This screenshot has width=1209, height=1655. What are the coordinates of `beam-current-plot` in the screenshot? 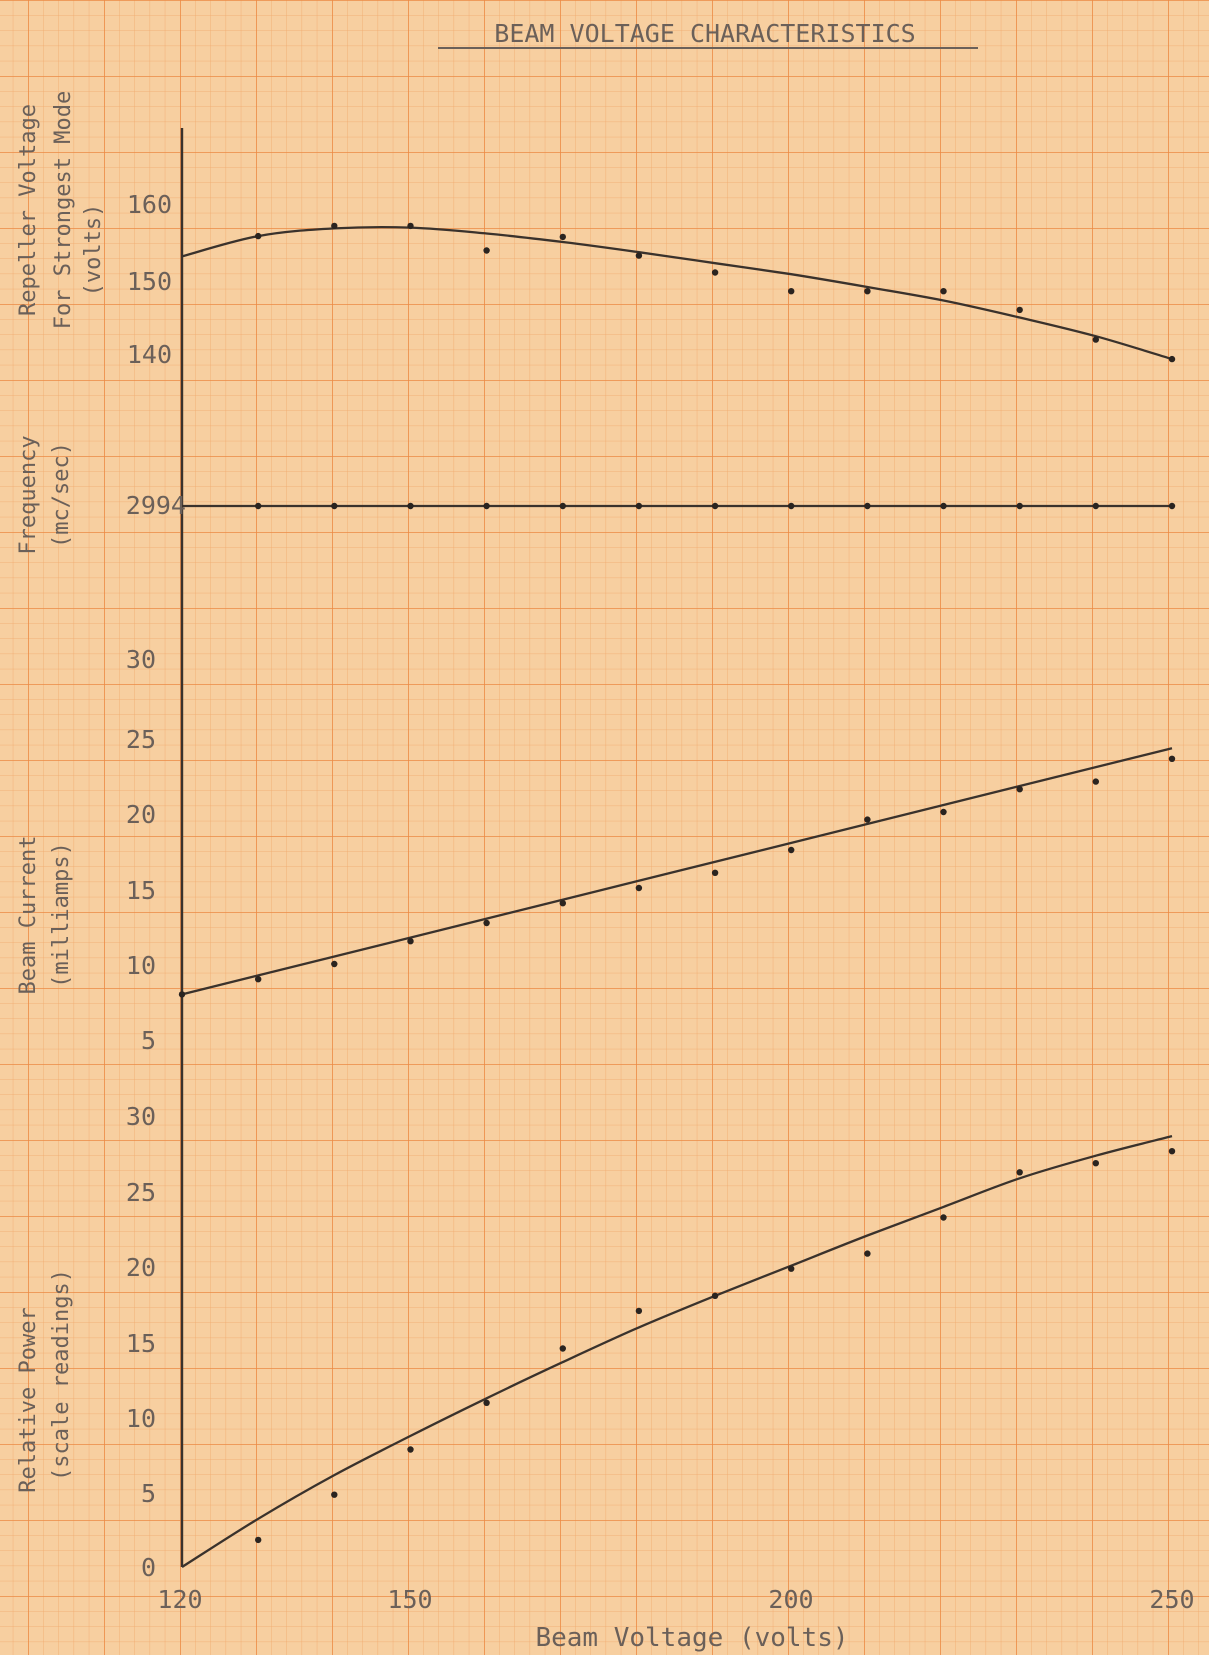 It's located at (677, 872).